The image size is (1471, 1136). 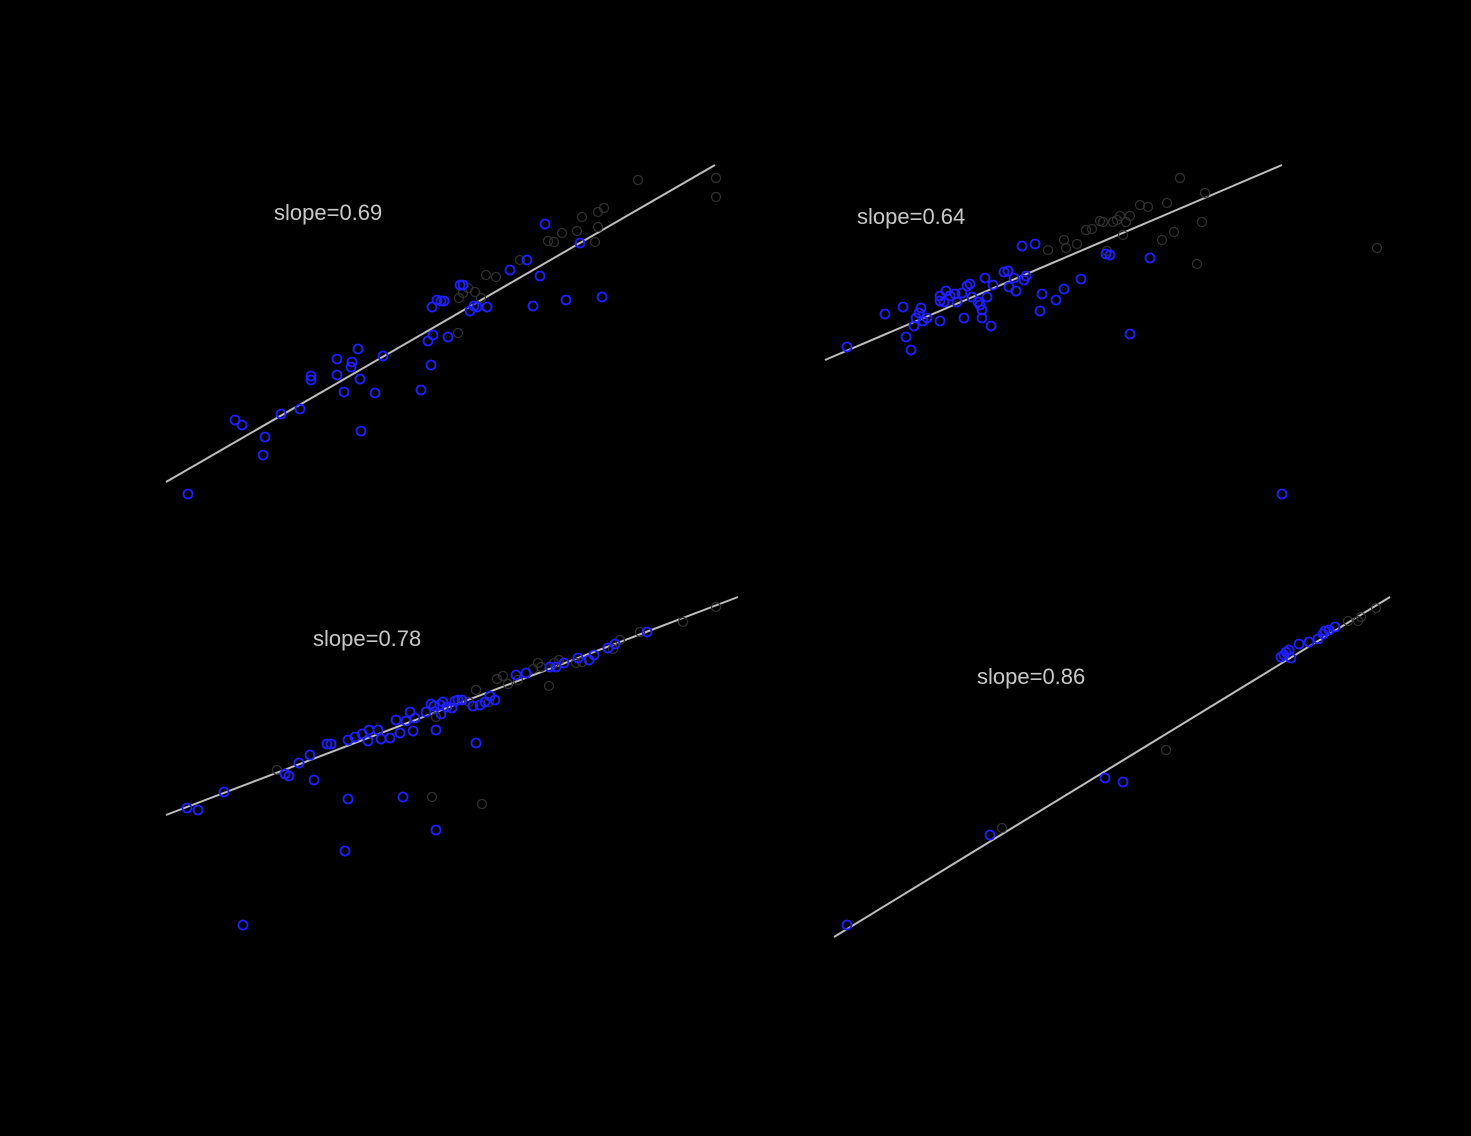 I want to click on slope-annotation: slope=0.69, so click(x=328, y=212).